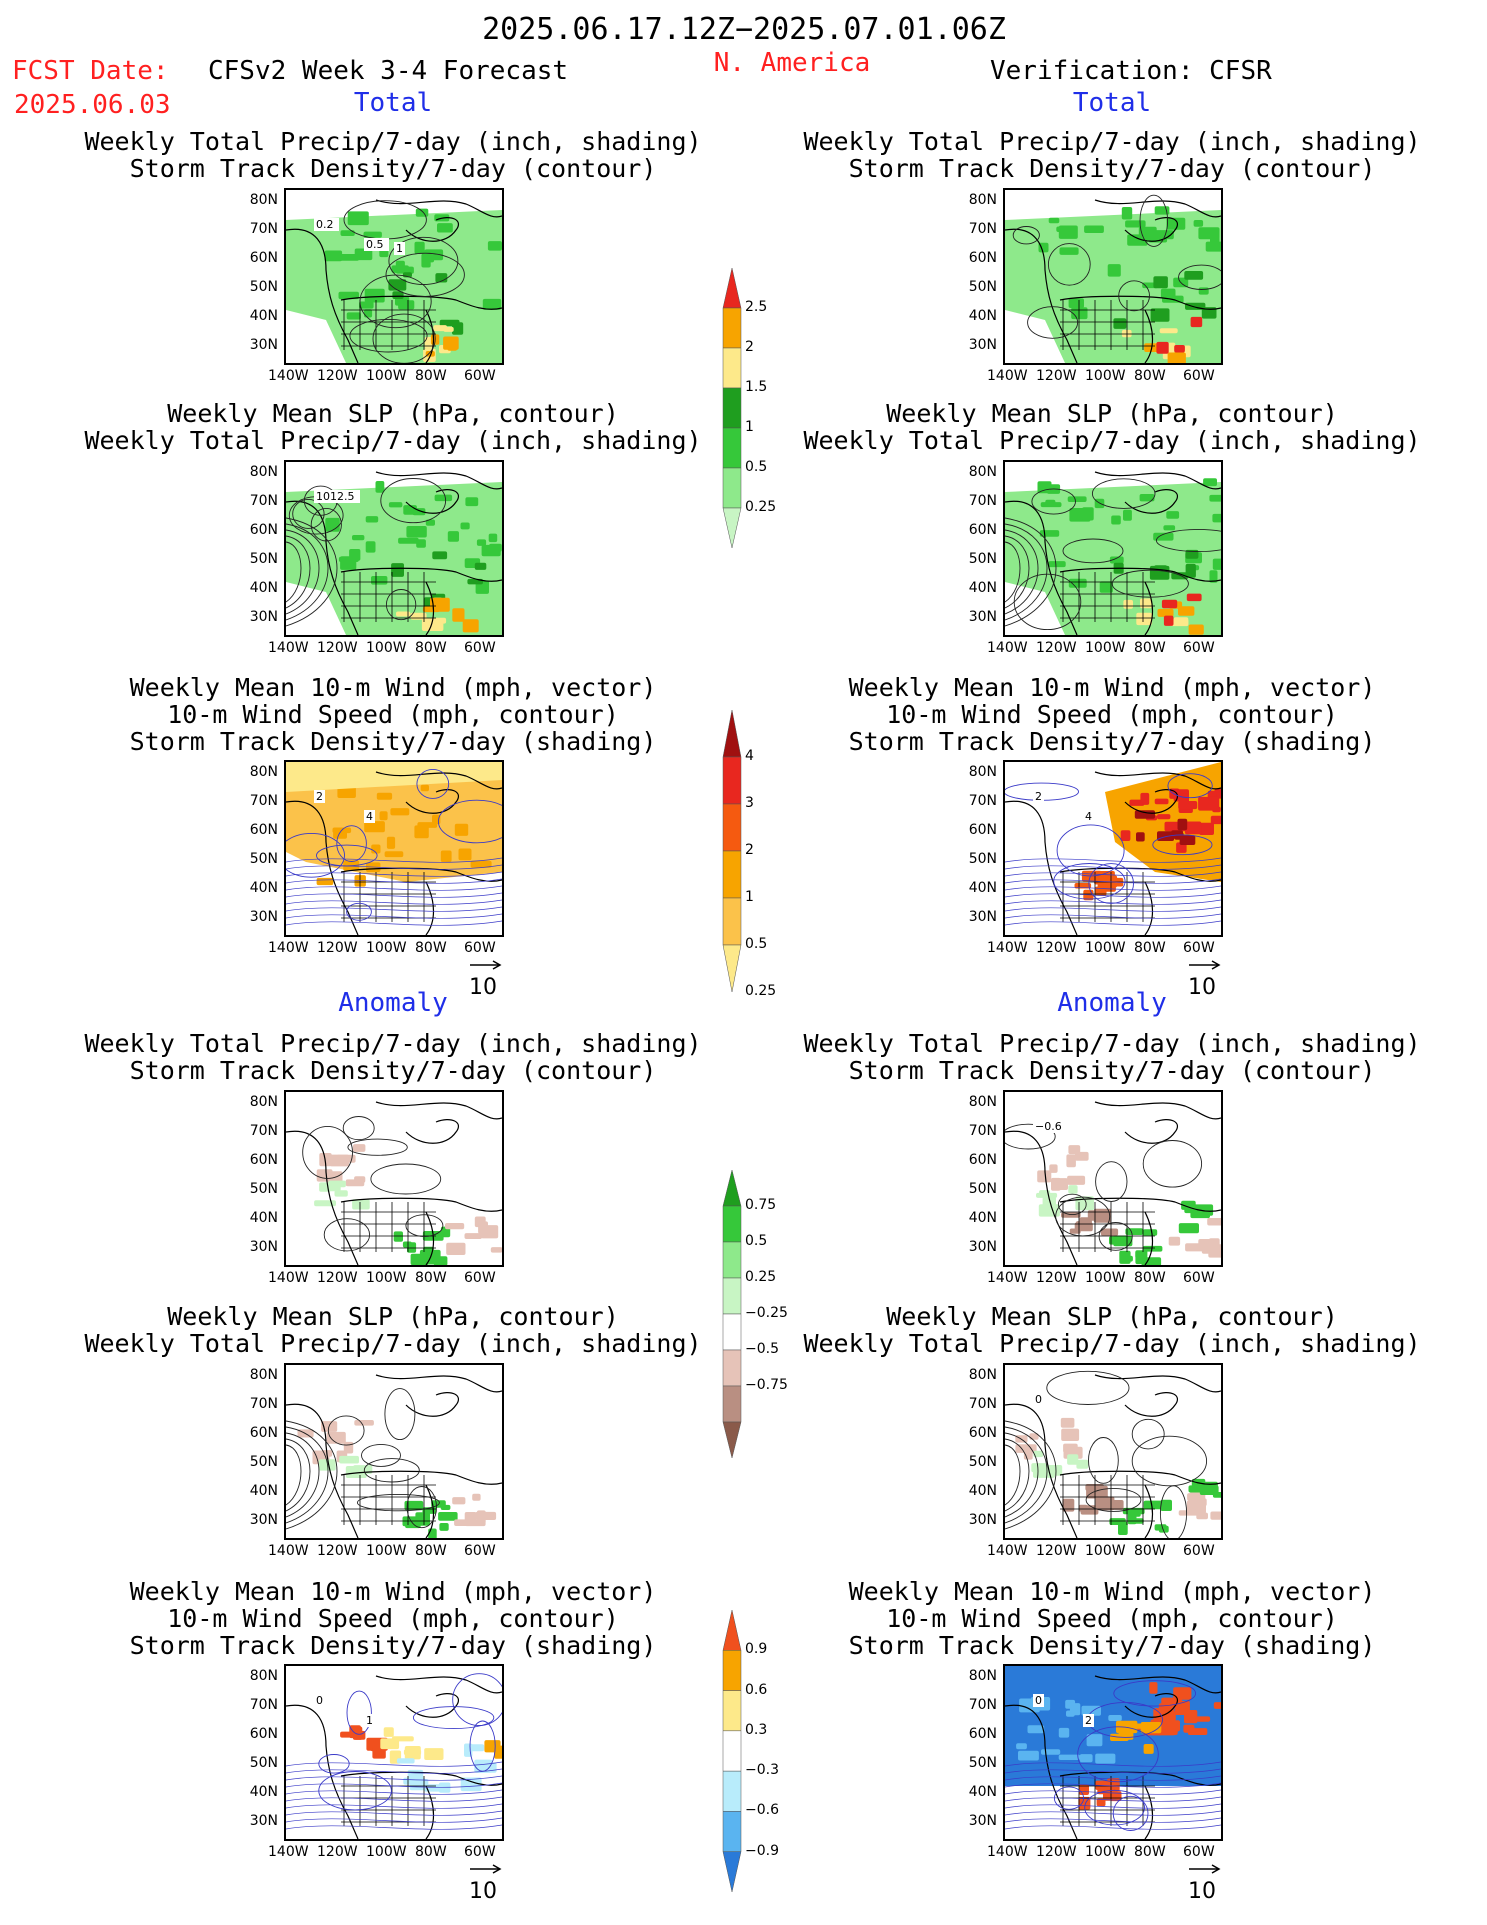 This screenshot has width=1487, height=1925. I want to click on colorbar-label: 4, so click(749, 756).